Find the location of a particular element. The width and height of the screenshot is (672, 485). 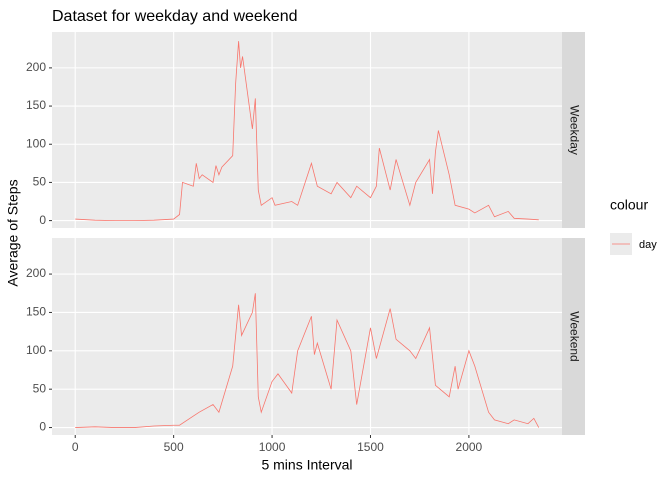

x-tick-label: 2000 is located at coordinates (469, 447).